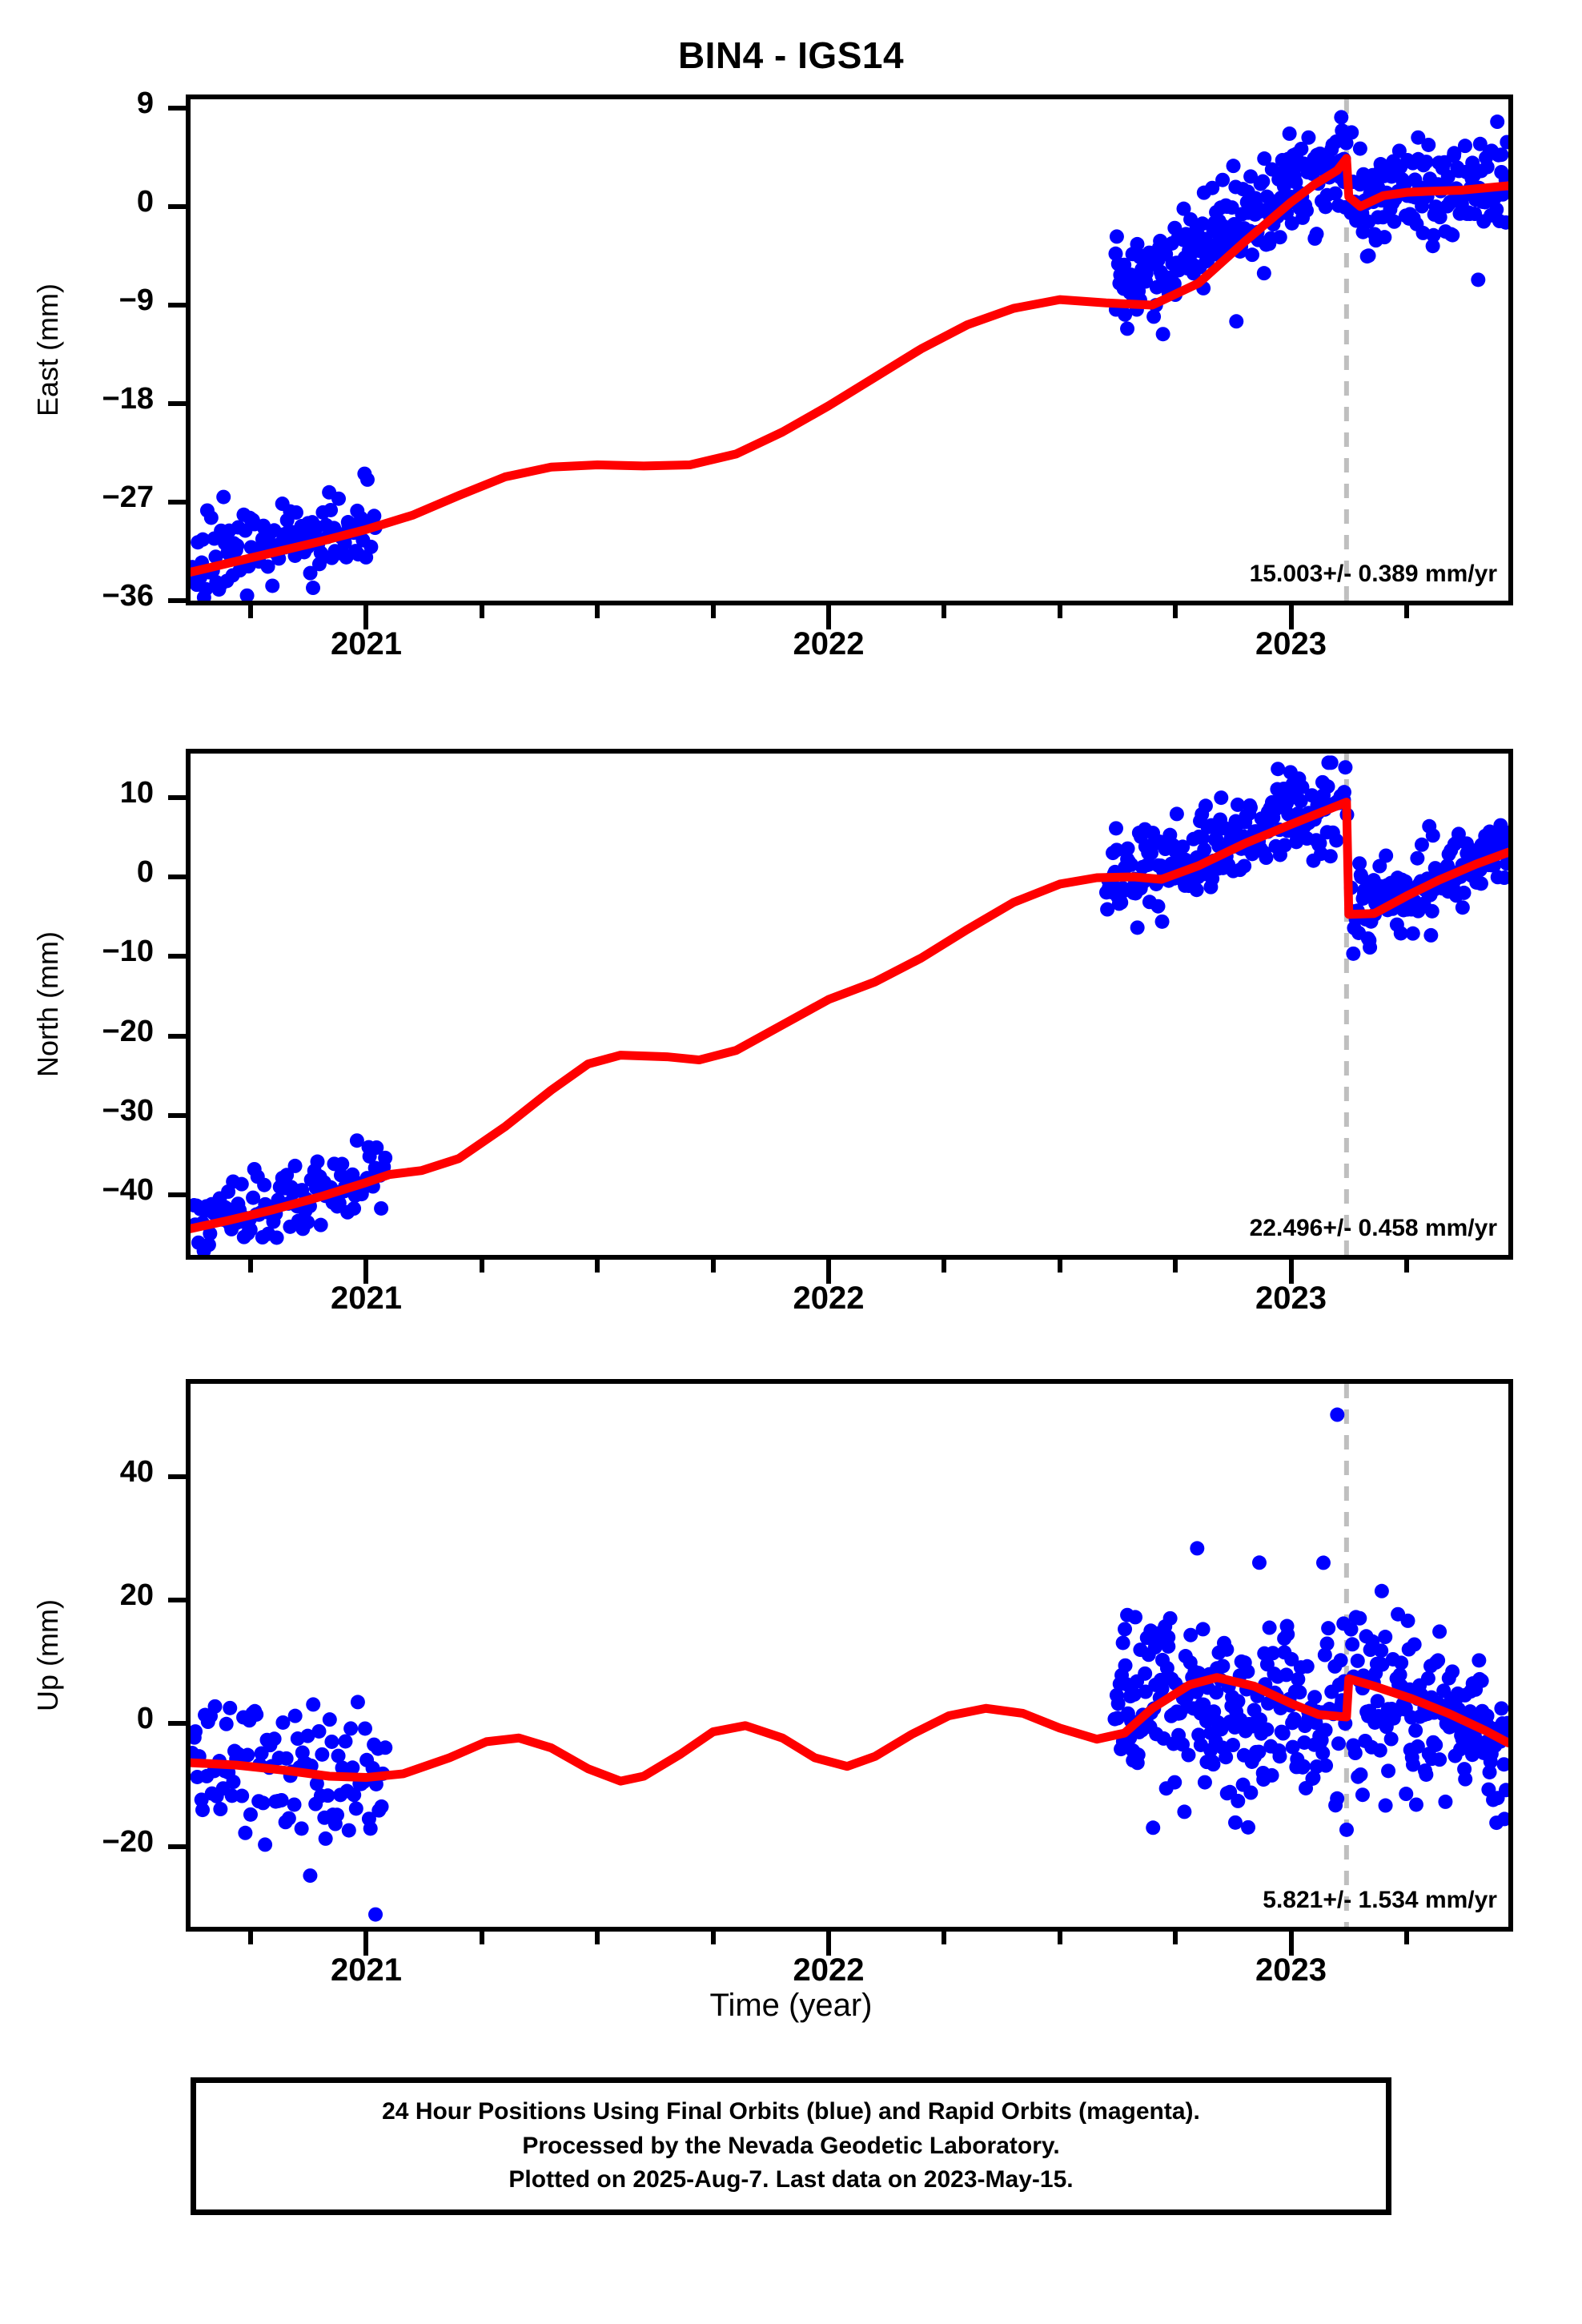 This screenshot has width=1582, height=2324. Describe the element at coordinates (137, 792) in the screenshot. I see `y-tick-label: 10` at that location.